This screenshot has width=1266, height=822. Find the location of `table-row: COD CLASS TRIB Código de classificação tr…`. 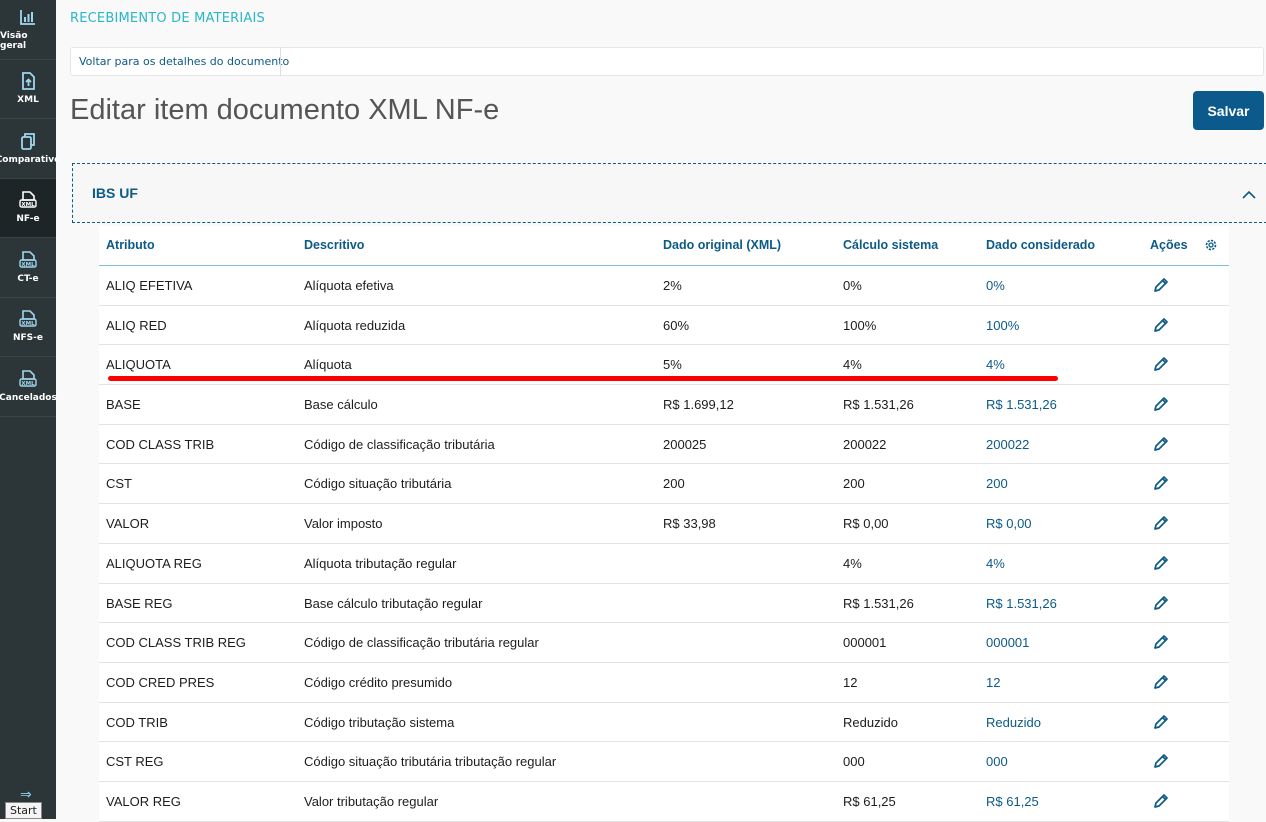

table-row: COD CLASS TRIB Código de classificação tr… is located at coordinates (664, 445).